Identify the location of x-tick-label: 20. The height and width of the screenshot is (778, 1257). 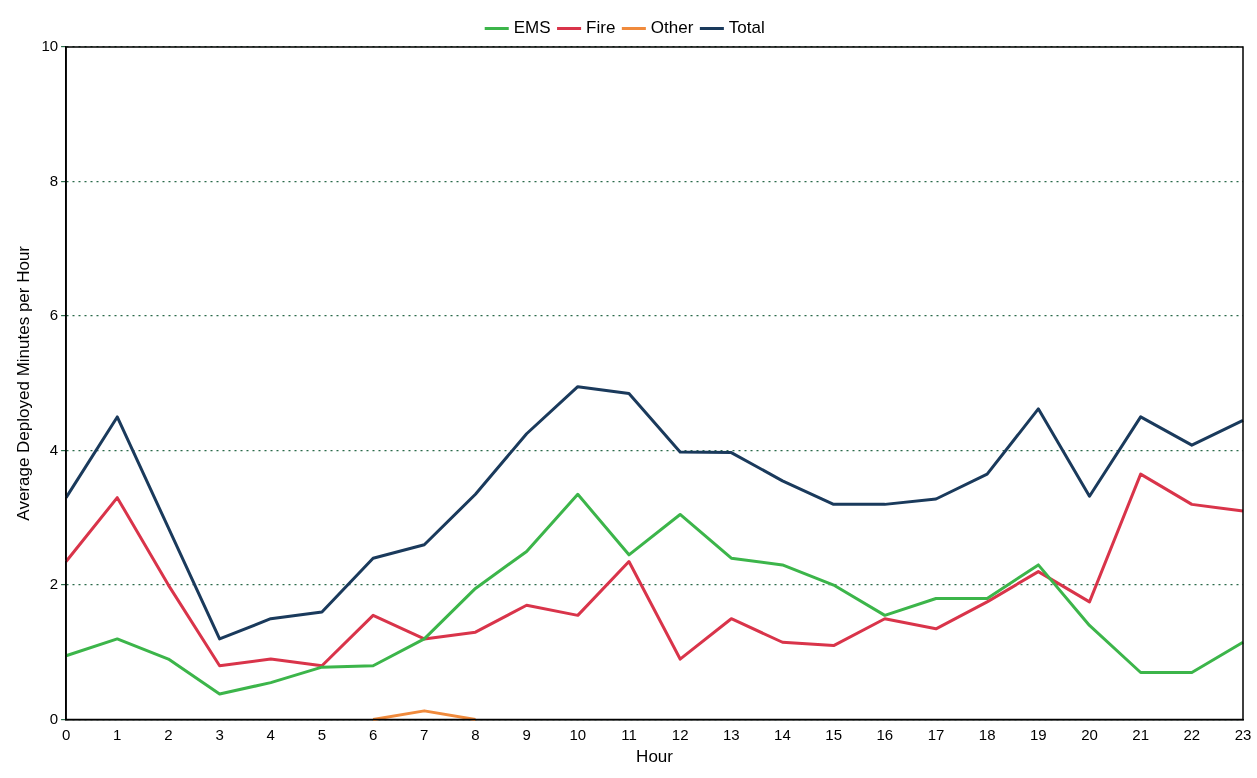
(1089, 734).